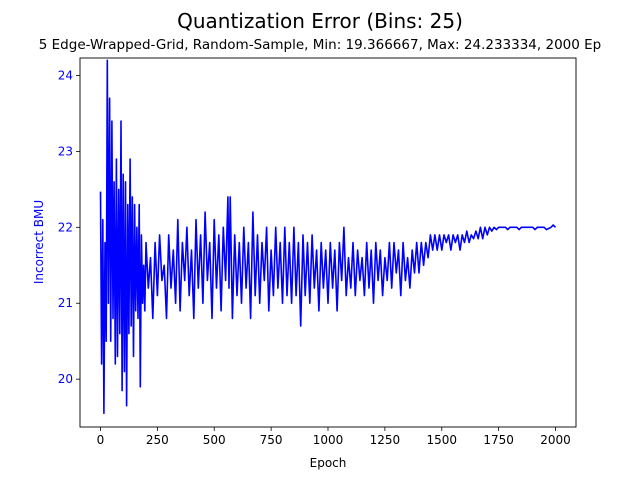  I want to click on x-tick-label: 500, so click(214, 440).